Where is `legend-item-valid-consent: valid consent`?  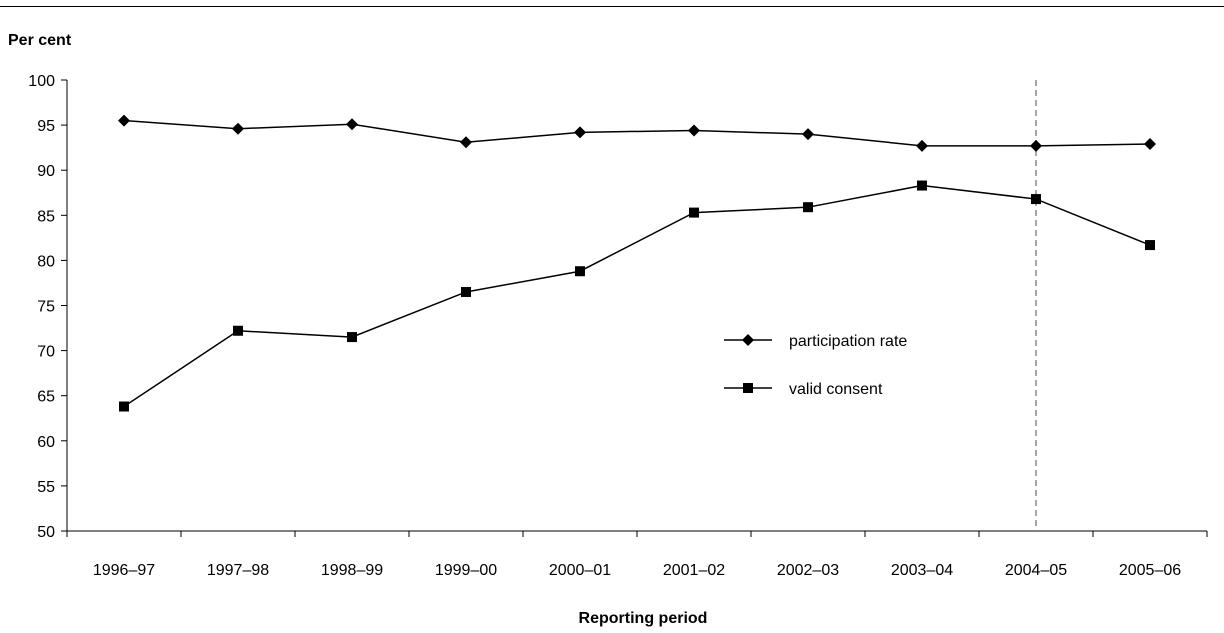
legend-item-valid-consent: valid consent is located at coordinates (803, 389).